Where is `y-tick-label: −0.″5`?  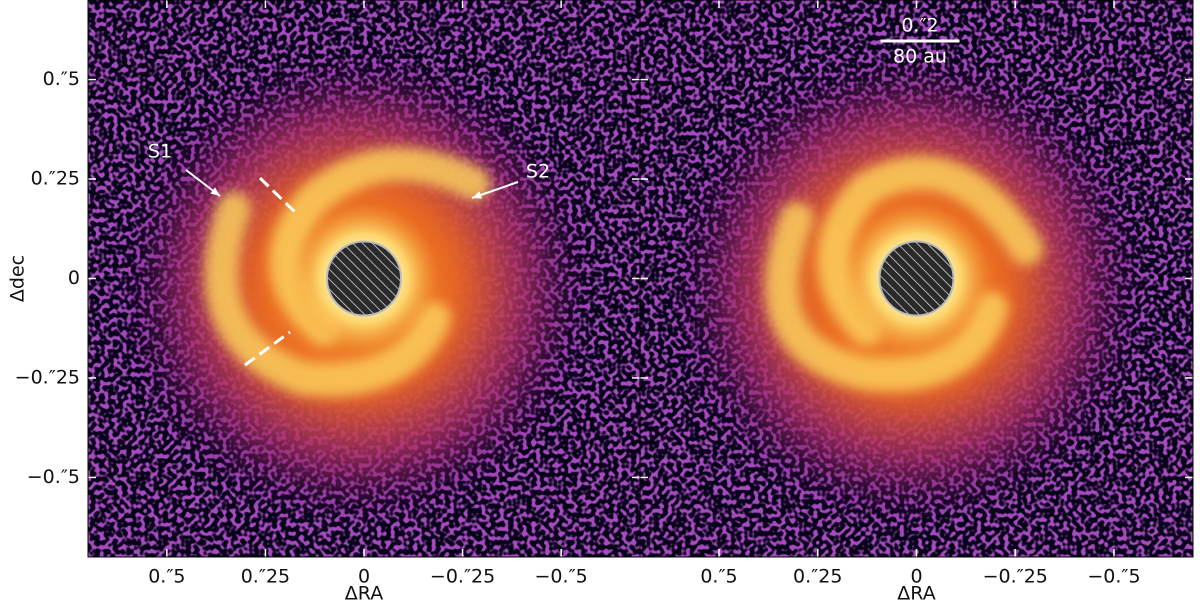
y-tick-label: −0.″5 is located at coordinates (53, 477).